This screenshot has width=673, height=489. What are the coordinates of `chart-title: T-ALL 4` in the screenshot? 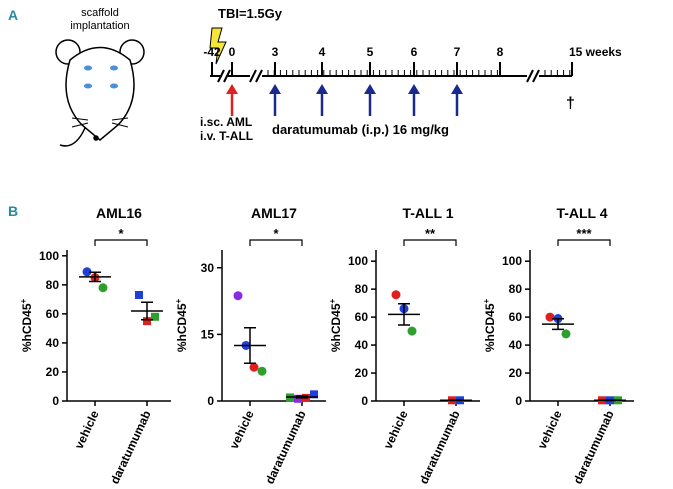 It's located at (581, 213).